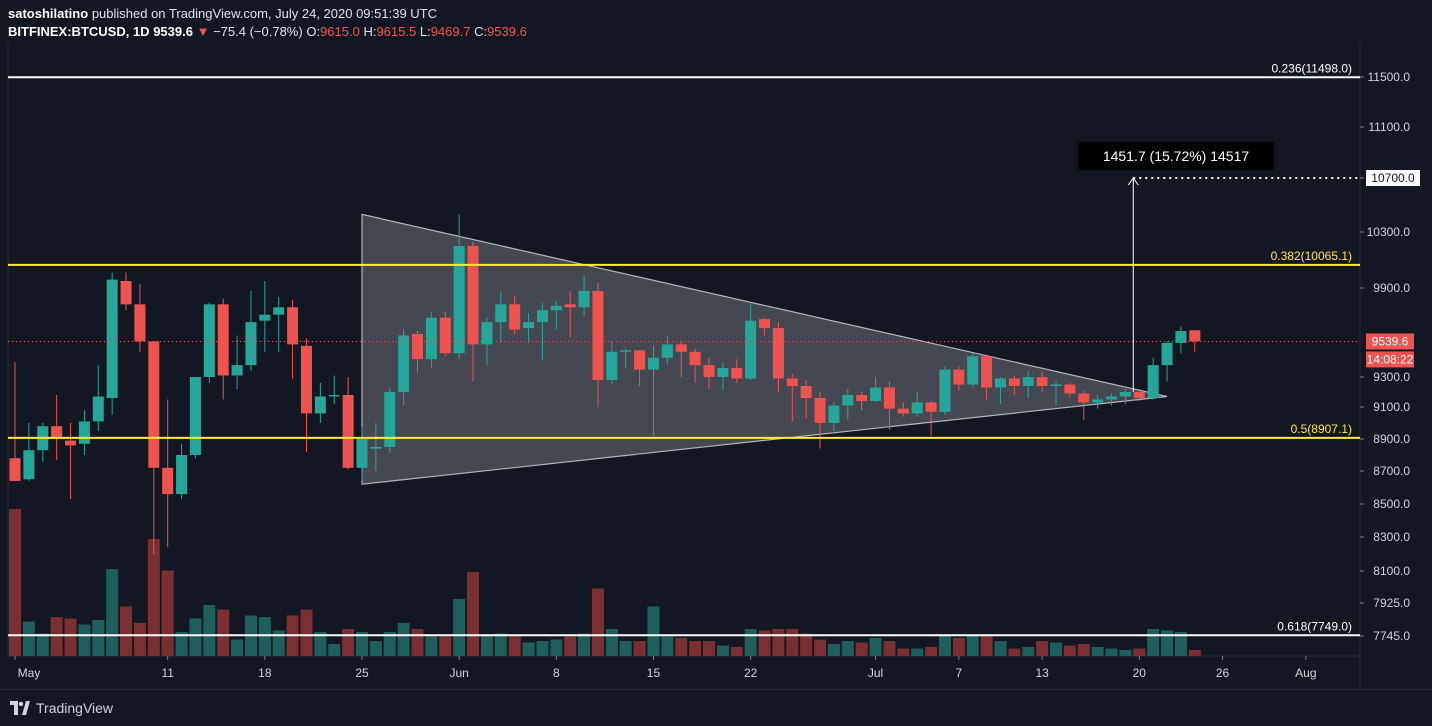 The width and height of the screenshot is (1432, 726). What do you see at coordinates (1391, 439) in the screenshot?
I see `price-tick-label: 8900.0` at bounding box center [1391, 439].